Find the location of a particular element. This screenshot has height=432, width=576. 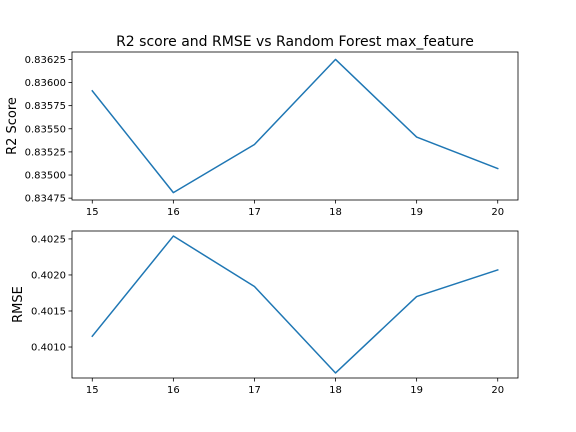

r2-score-y-tick-label: 0.83575 is located at coordinates (45, 106).